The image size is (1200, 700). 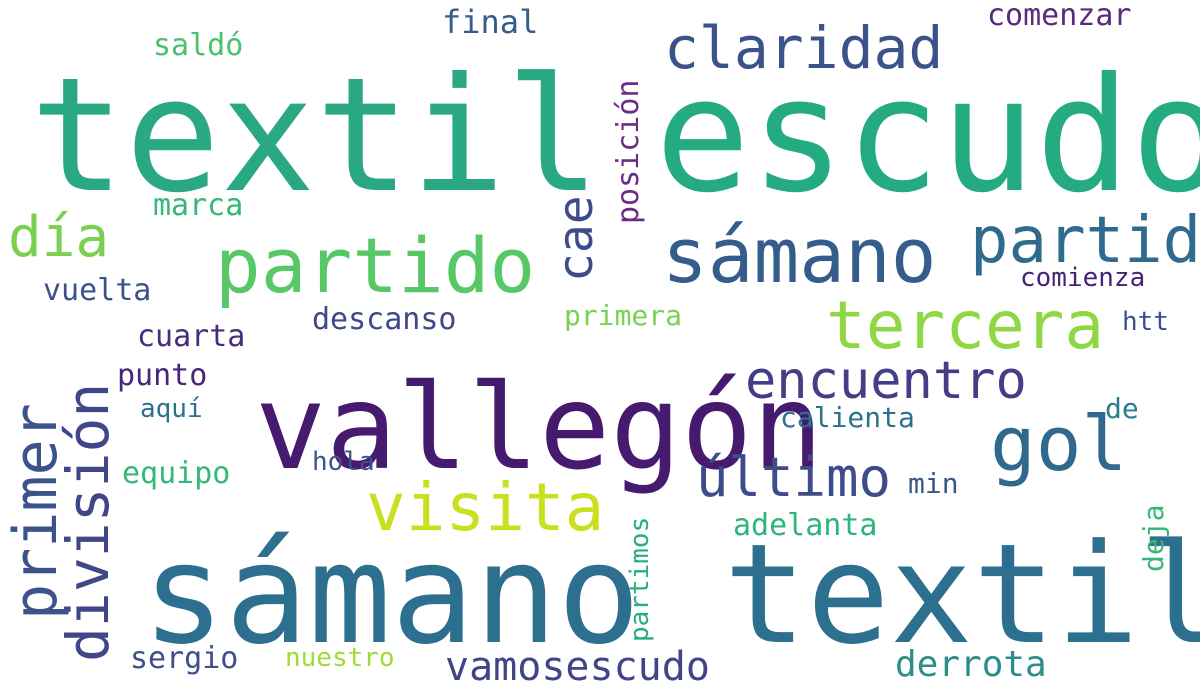 What do you see at coordinates (88, 522) in the screenshot?
I see `word-division: división` at bounding box center [88, 522].